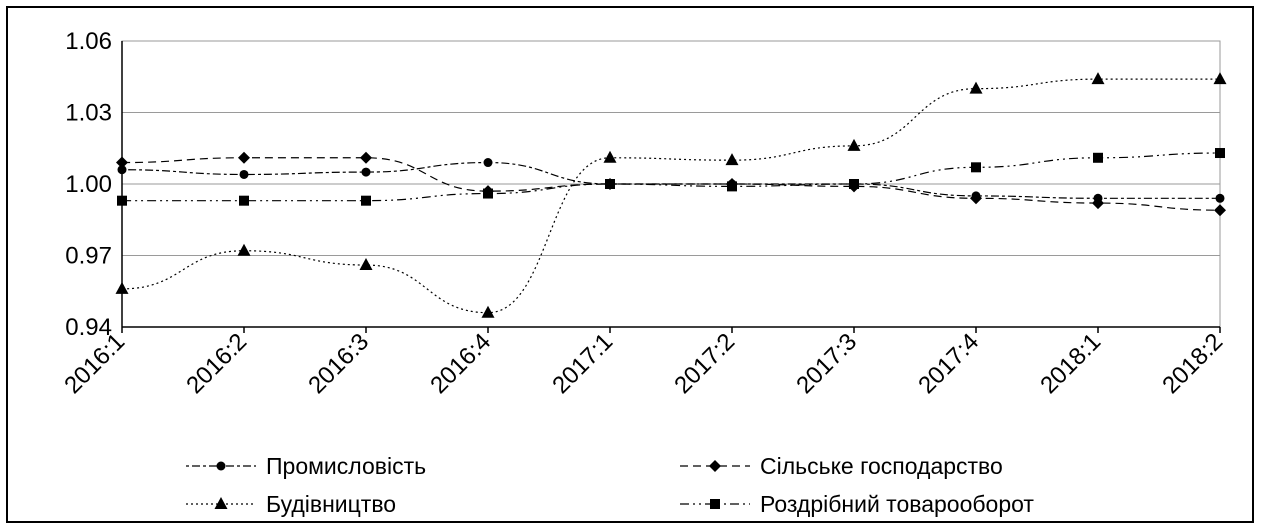 This screenshot has width=1262, height=529. I want to click on x-tick-label: 2016:4, so click(460, 363).